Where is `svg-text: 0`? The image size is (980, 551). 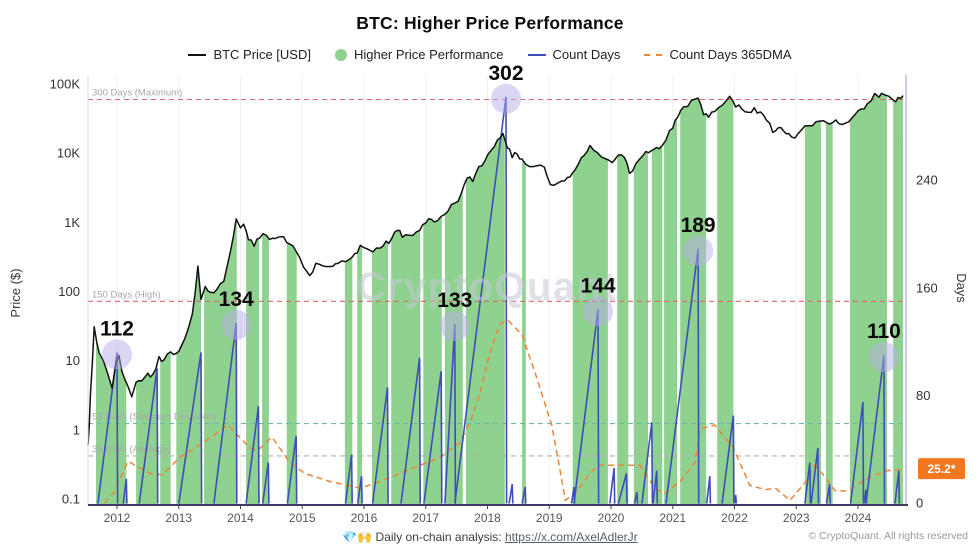
svg-text: 0 is located at coordinates (919, 503).